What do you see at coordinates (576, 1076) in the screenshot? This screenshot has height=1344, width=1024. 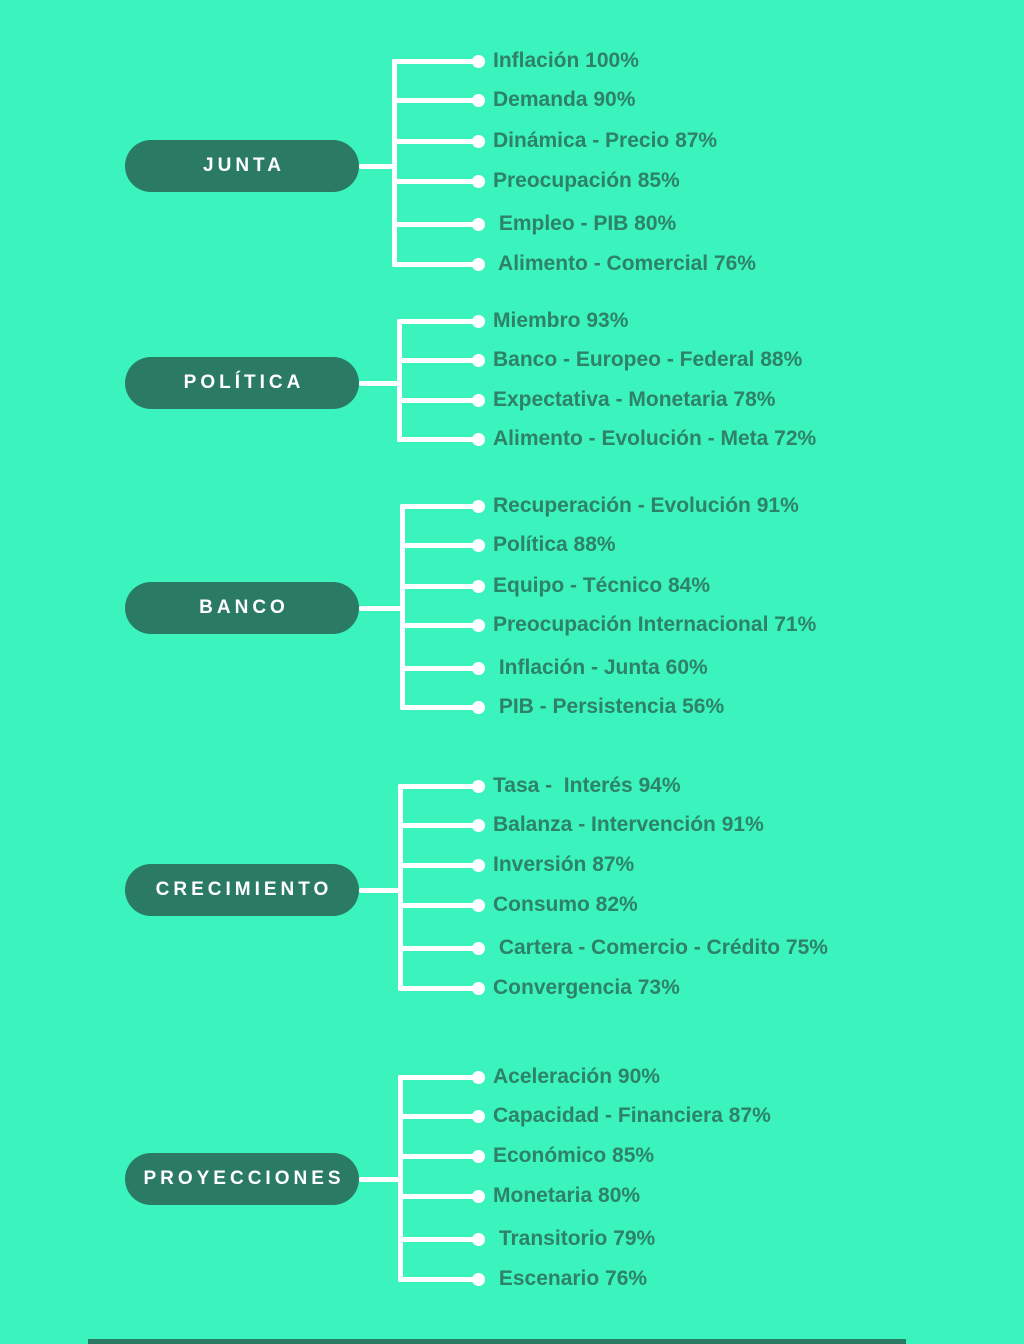 I see `branch-item-label: Aceleración 90%` at bounding box center [576, 1076].